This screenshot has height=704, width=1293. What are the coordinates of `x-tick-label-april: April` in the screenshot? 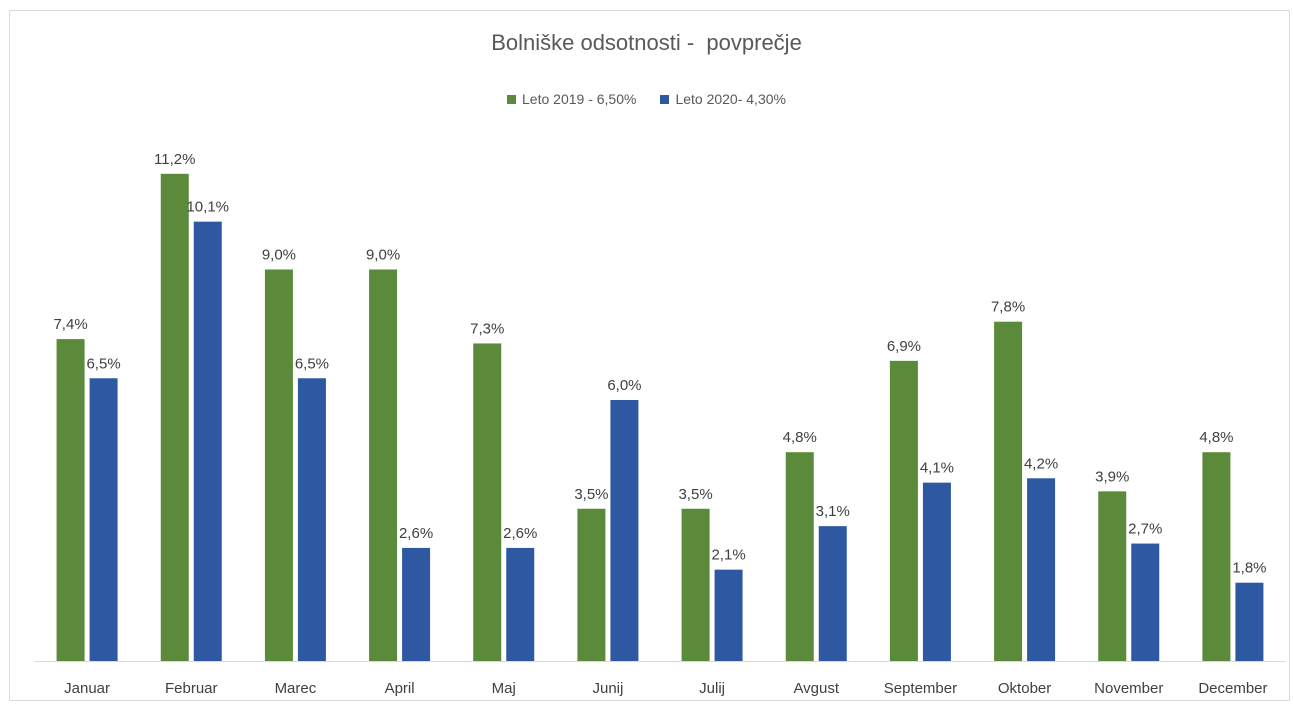 It's located at (400, 688).